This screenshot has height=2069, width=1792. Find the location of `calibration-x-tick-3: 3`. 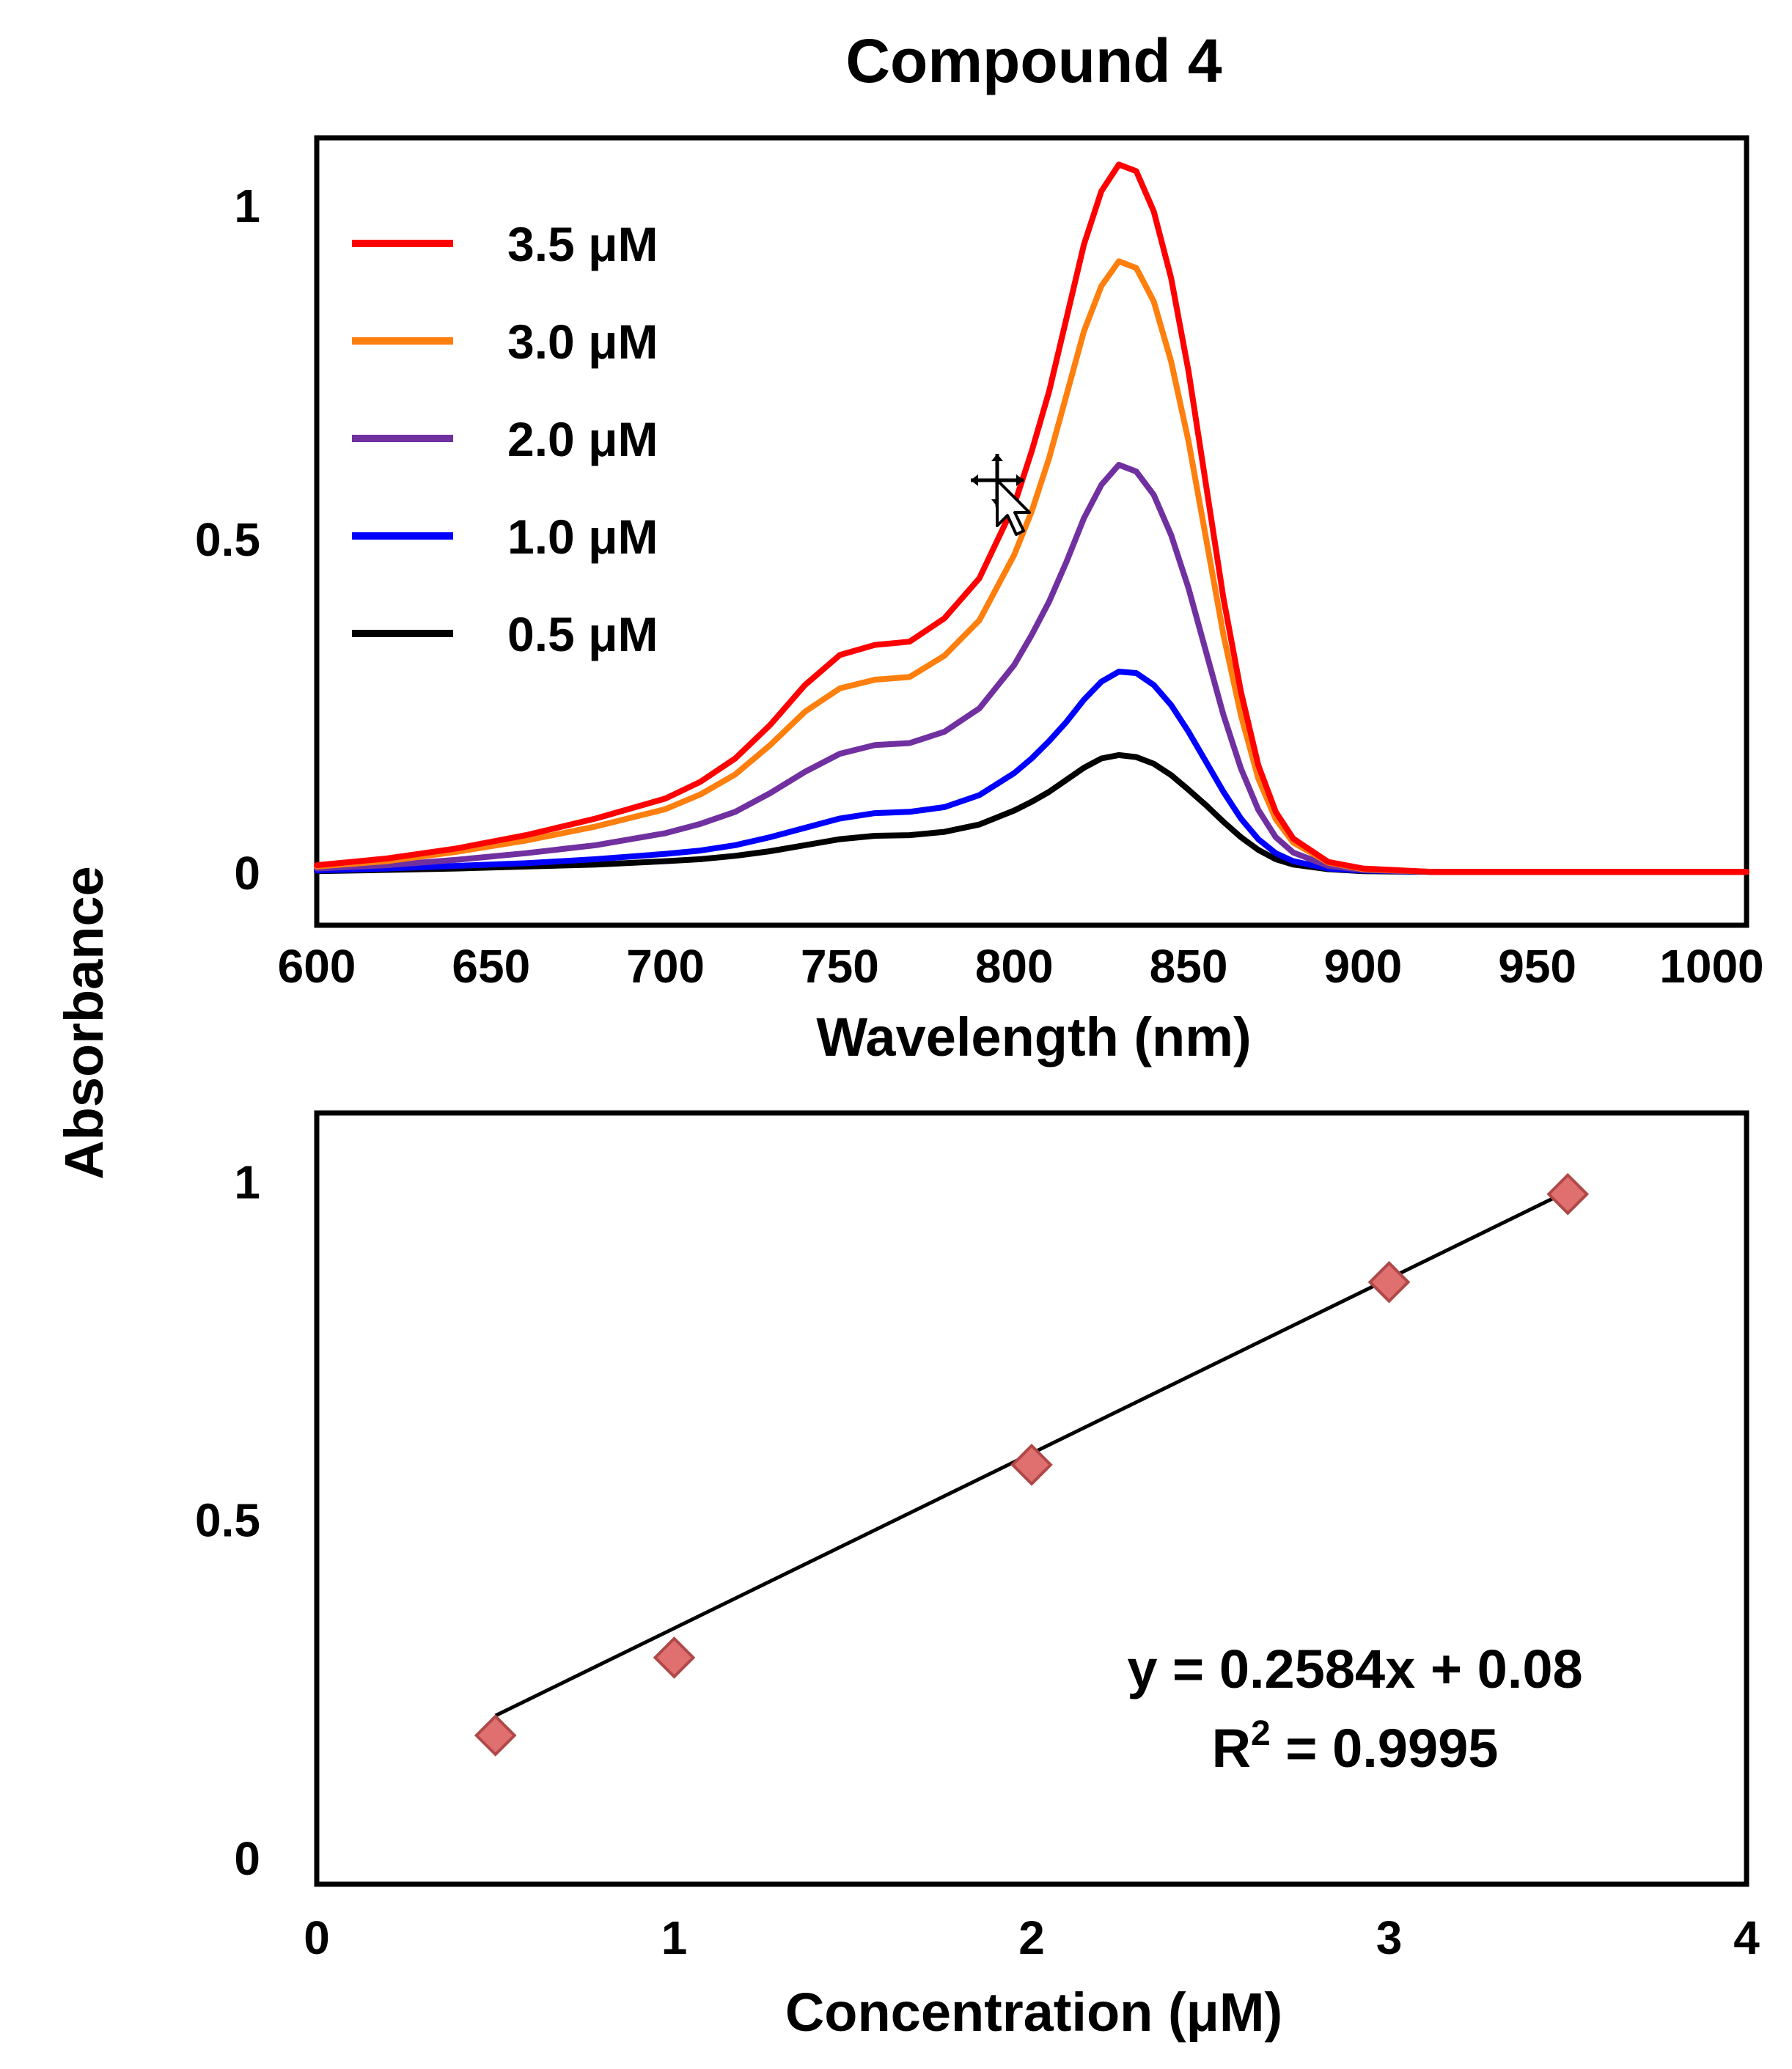

calibration-x-tick-3: 3 is located at coordinates (1389, 1937).